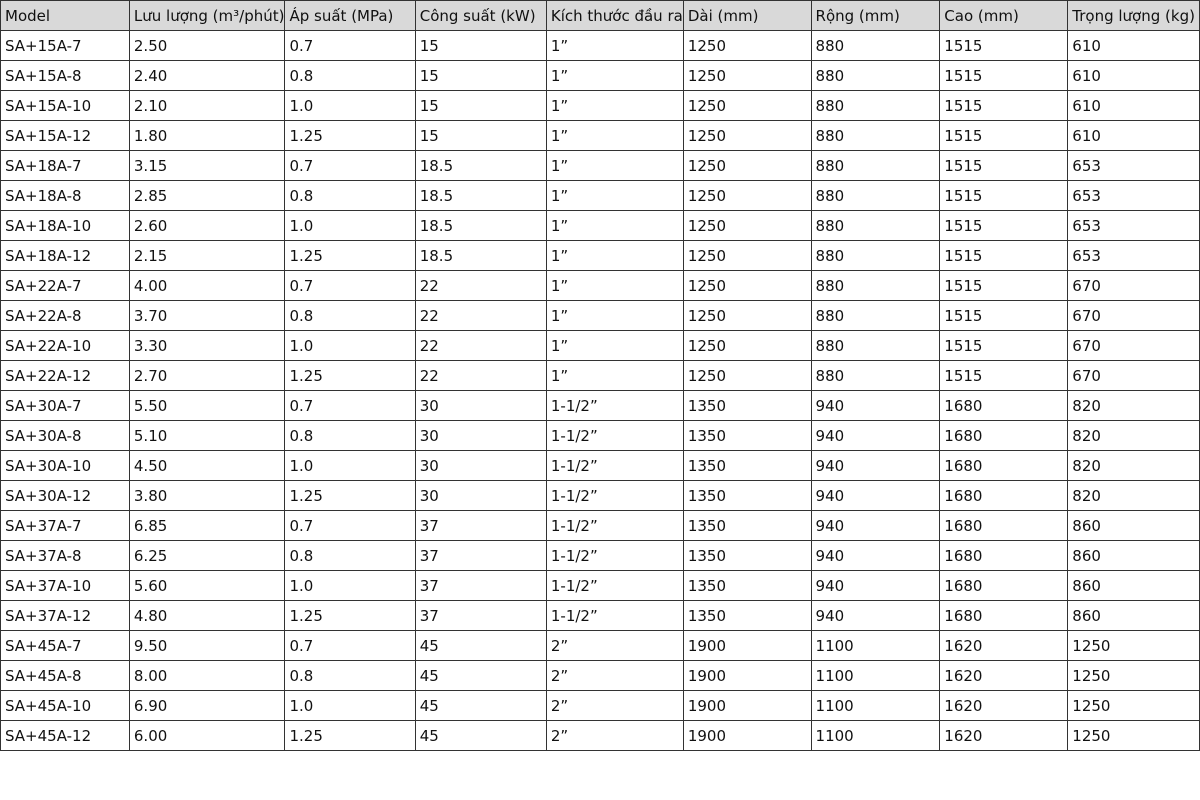 Image resolution: width=1200 pixels, height=800 pixels. I want to click on table-row: SA+22A-7 4.00 0.7 22 1” 1250 880 1515 670, so click(600, 285).